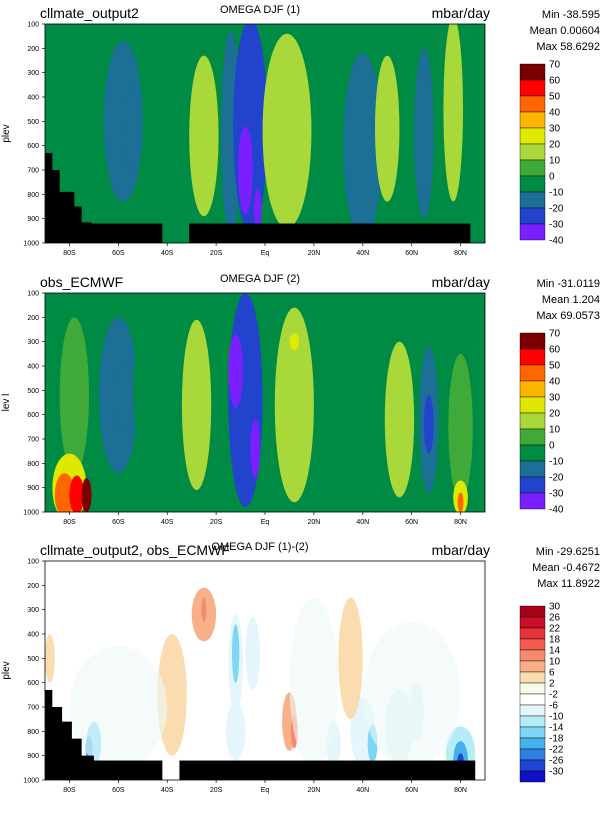  I want to click on chart-title: OMEGA DJF (1), so click(260, 10).